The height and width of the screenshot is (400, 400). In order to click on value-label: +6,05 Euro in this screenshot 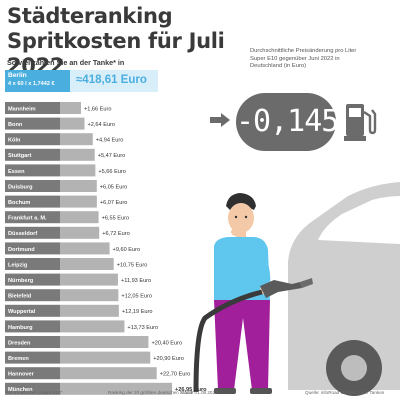, I will do `click(114, 187)`.